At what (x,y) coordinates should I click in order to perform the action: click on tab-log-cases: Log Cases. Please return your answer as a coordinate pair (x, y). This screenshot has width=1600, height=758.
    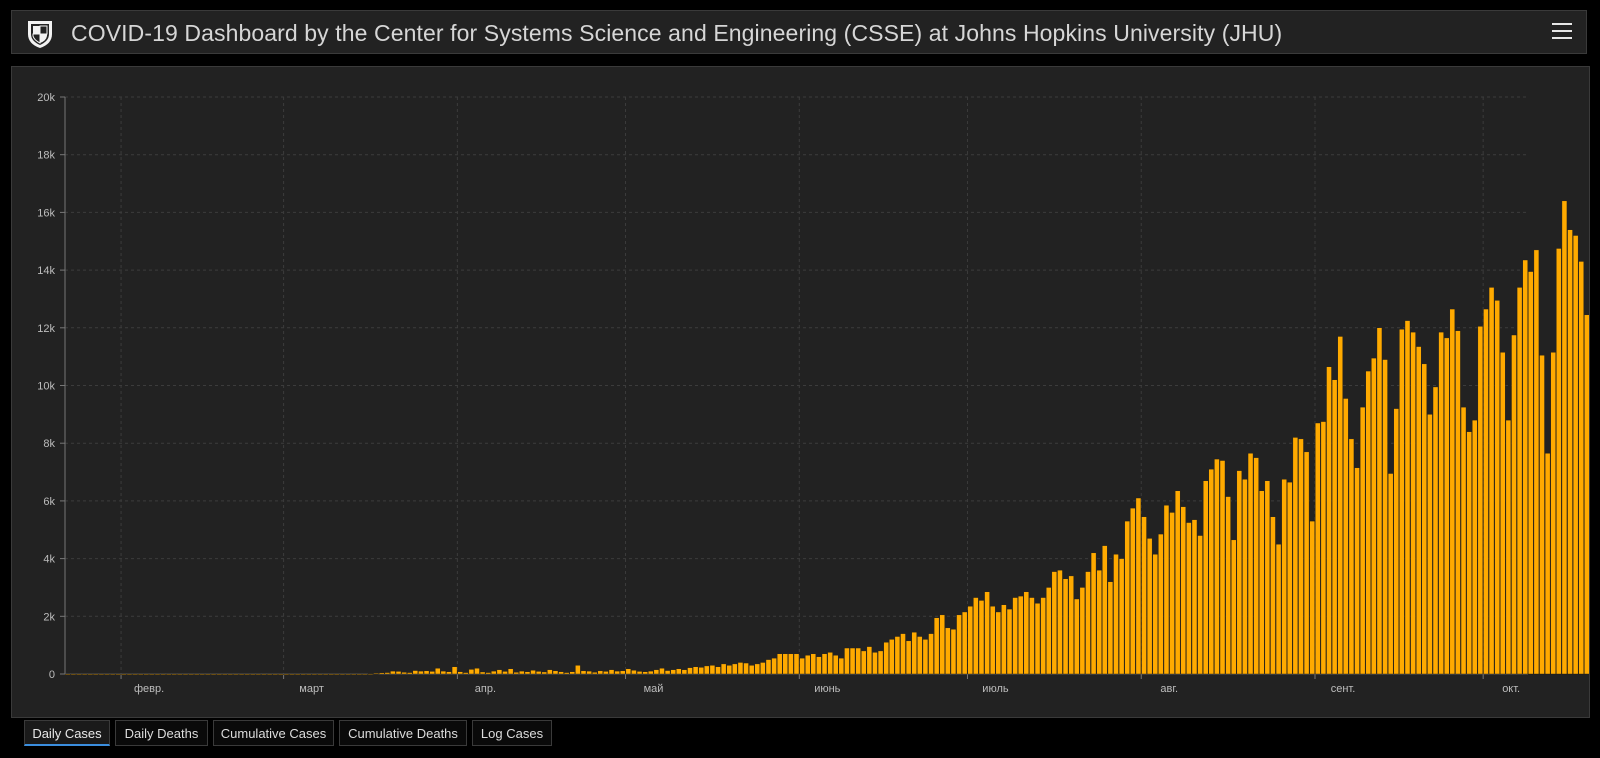
    Looking at the image, I should click on (512, 733).